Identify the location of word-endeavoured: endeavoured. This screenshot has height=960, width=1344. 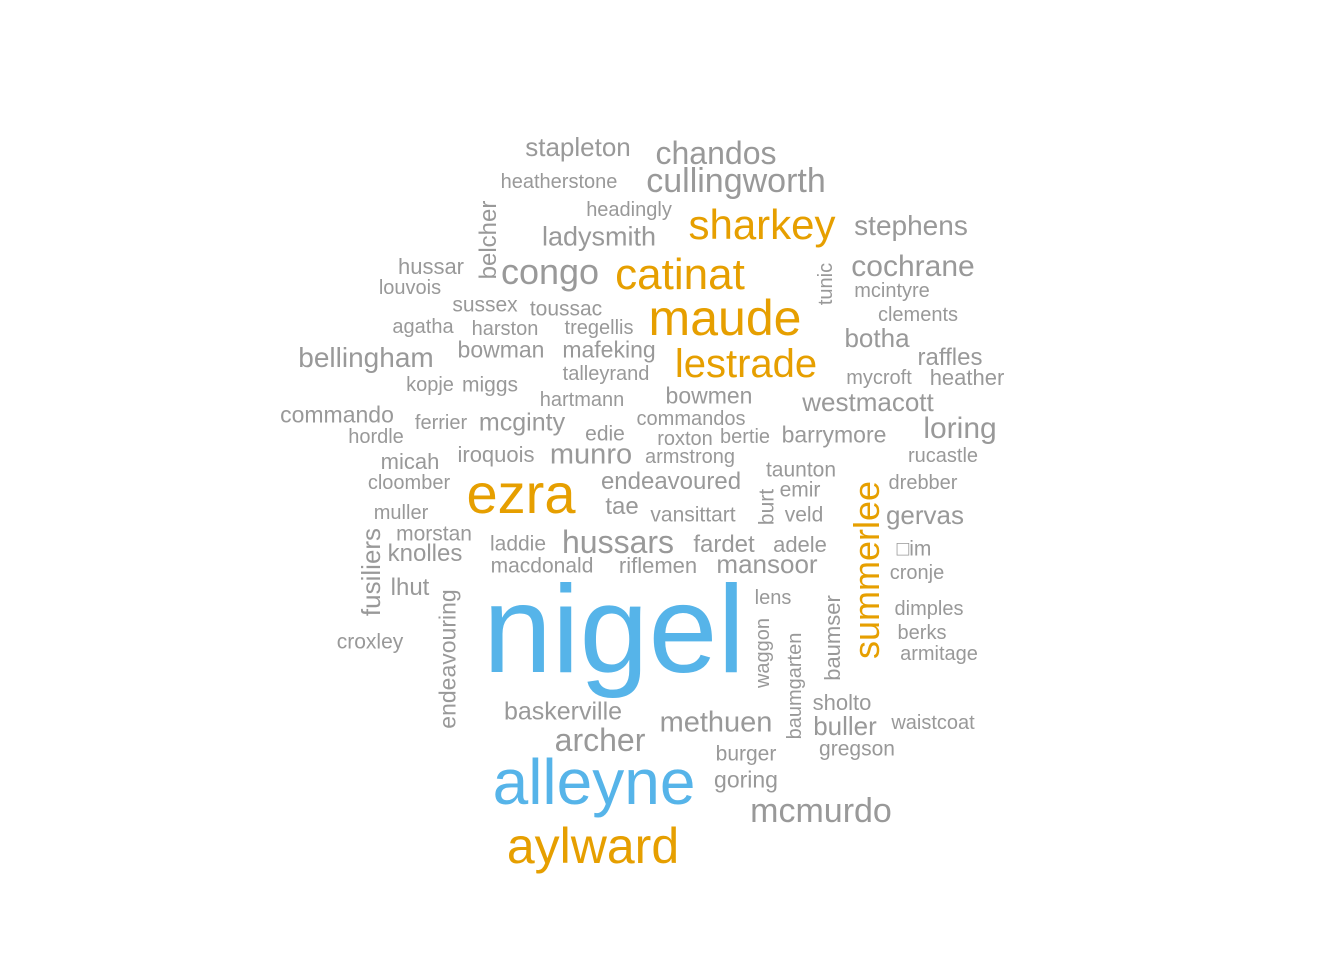
(671, 481).